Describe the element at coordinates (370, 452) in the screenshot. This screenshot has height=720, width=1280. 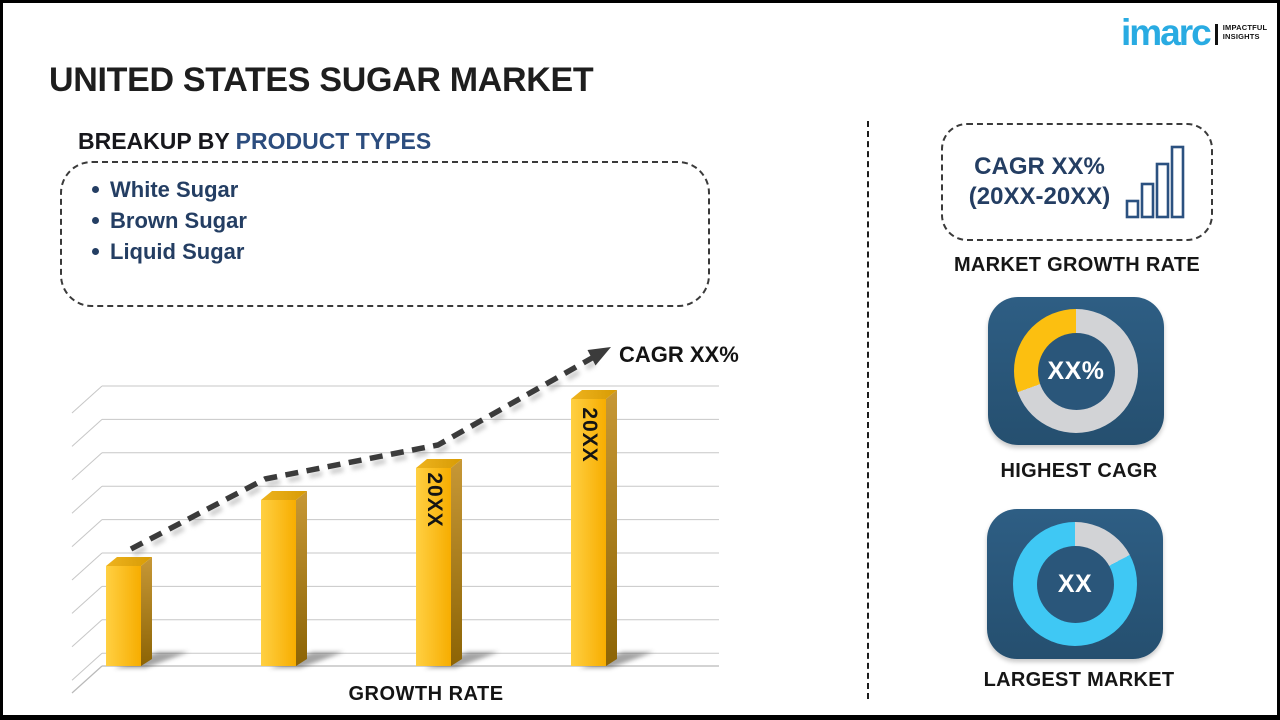
I see `trend-line` at that location.